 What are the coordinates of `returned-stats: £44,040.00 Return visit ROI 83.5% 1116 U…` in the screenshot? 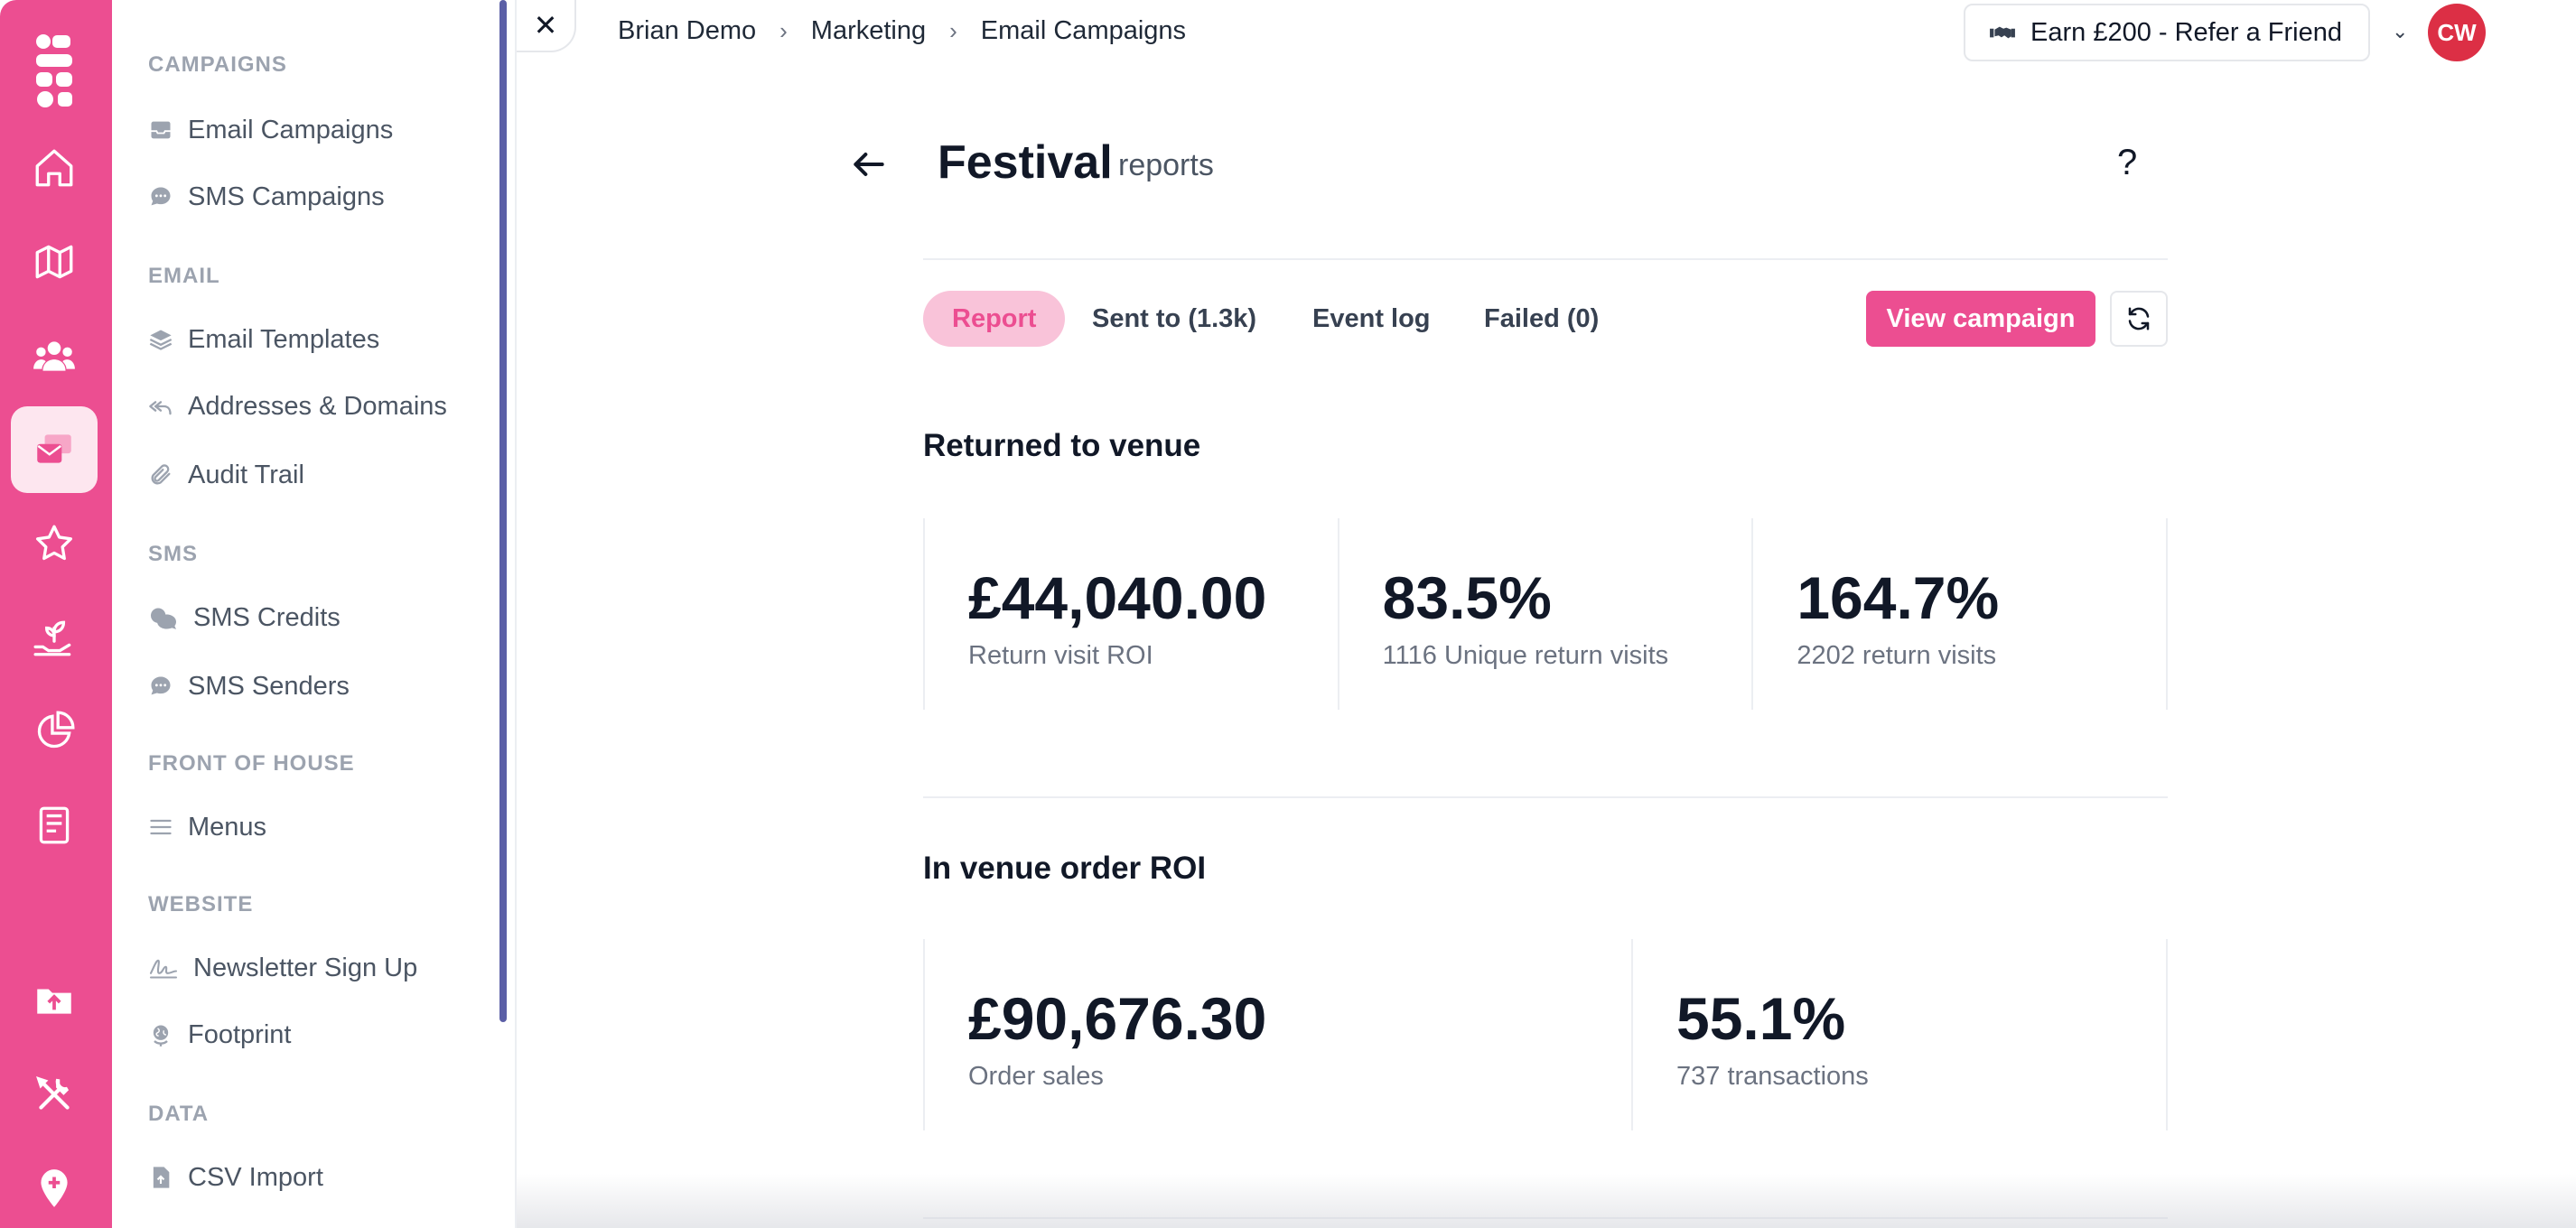 It's located at (1545, 614).